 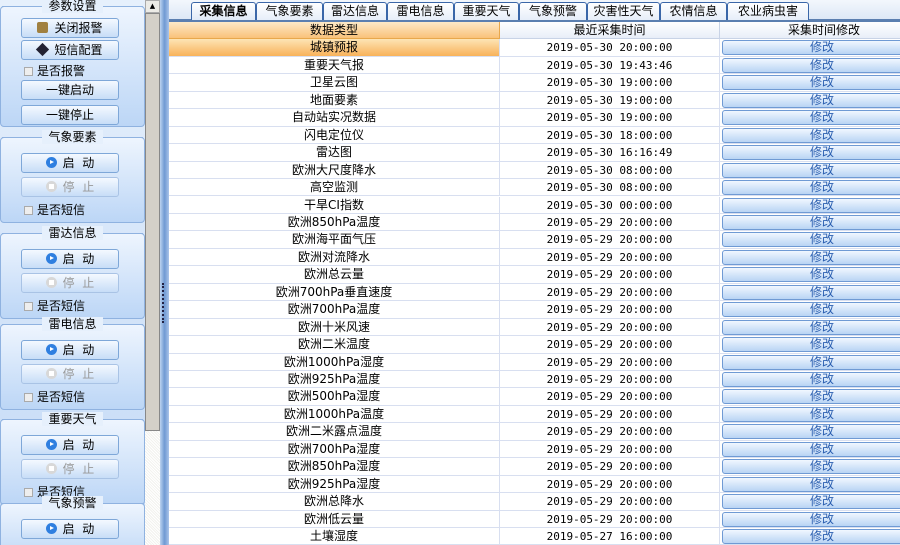 I want to click on table-row: 自动站实况数据 2019-05-30 19:00:00 修改, so click(x=534, y=118).